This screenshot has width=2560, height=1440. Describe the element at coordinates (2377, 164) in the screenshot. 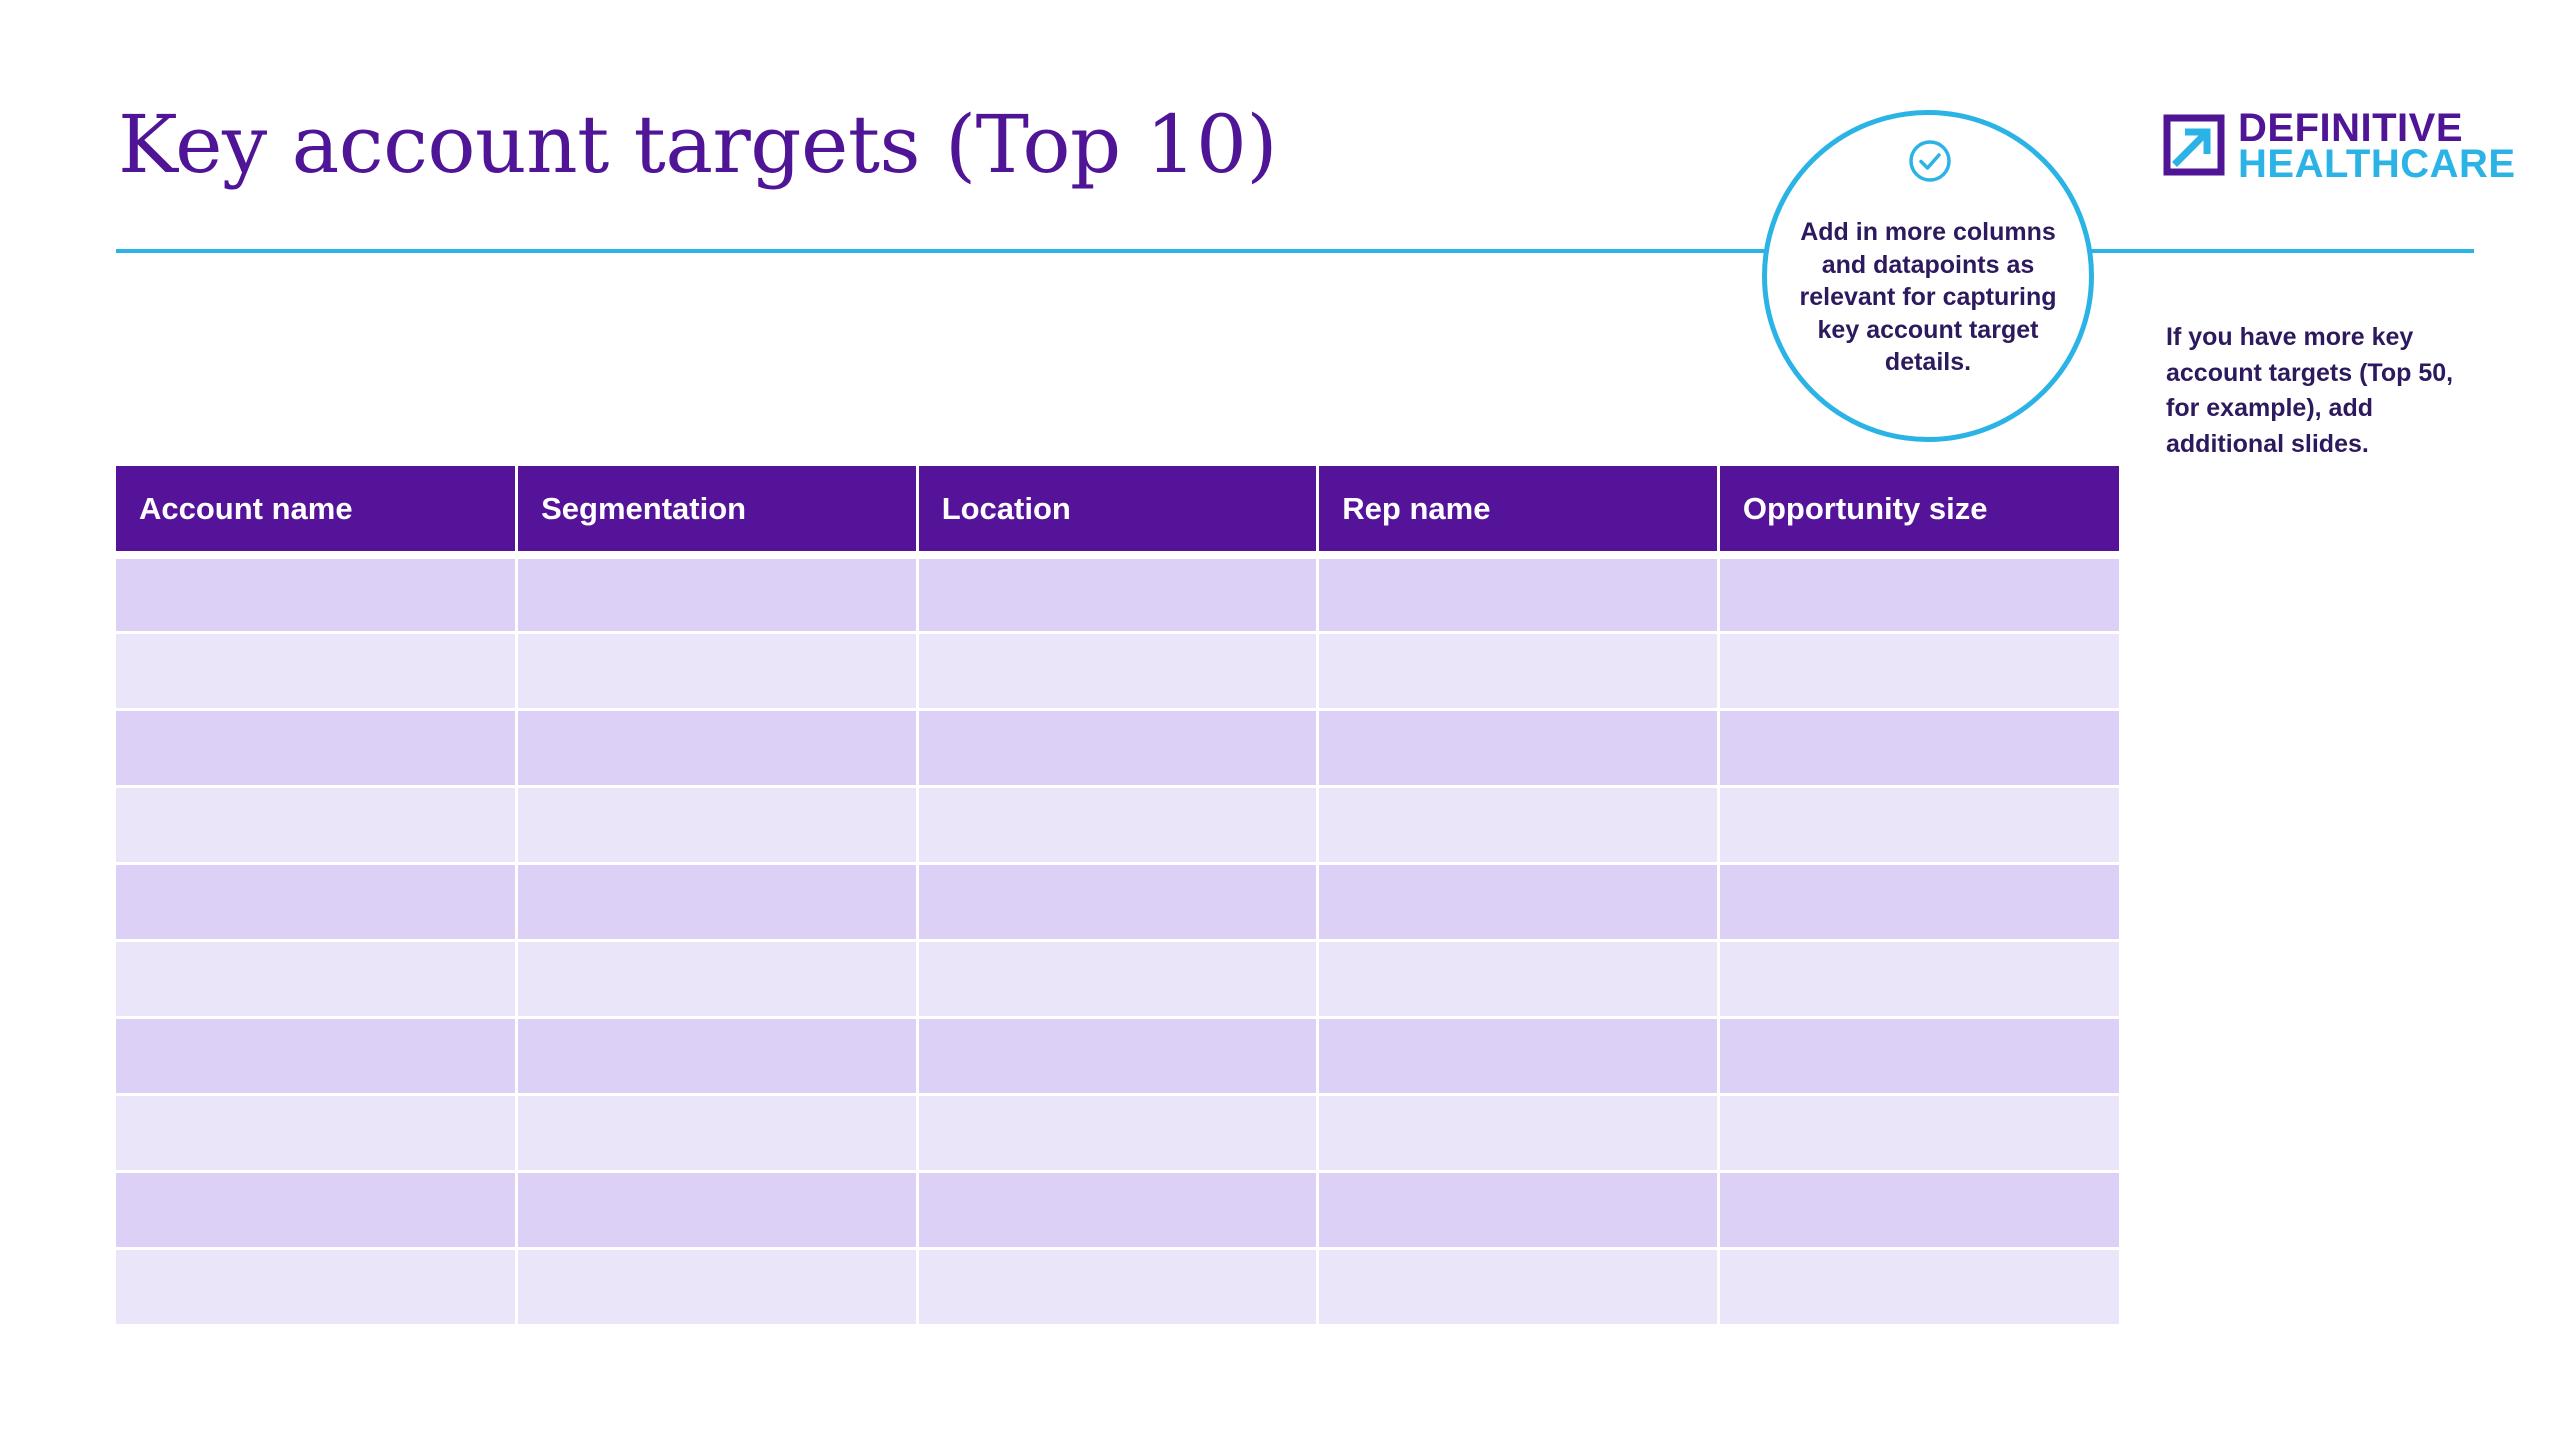

I see `logo-text-healthcare: HEALTHCARE` at that location.